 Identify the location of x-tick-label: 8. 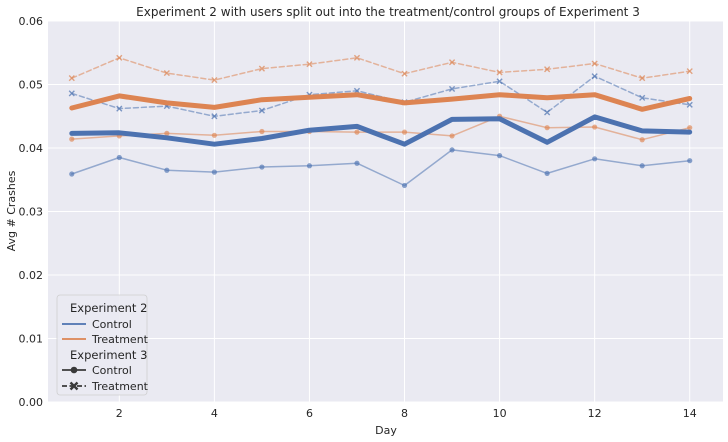
(404, 413).